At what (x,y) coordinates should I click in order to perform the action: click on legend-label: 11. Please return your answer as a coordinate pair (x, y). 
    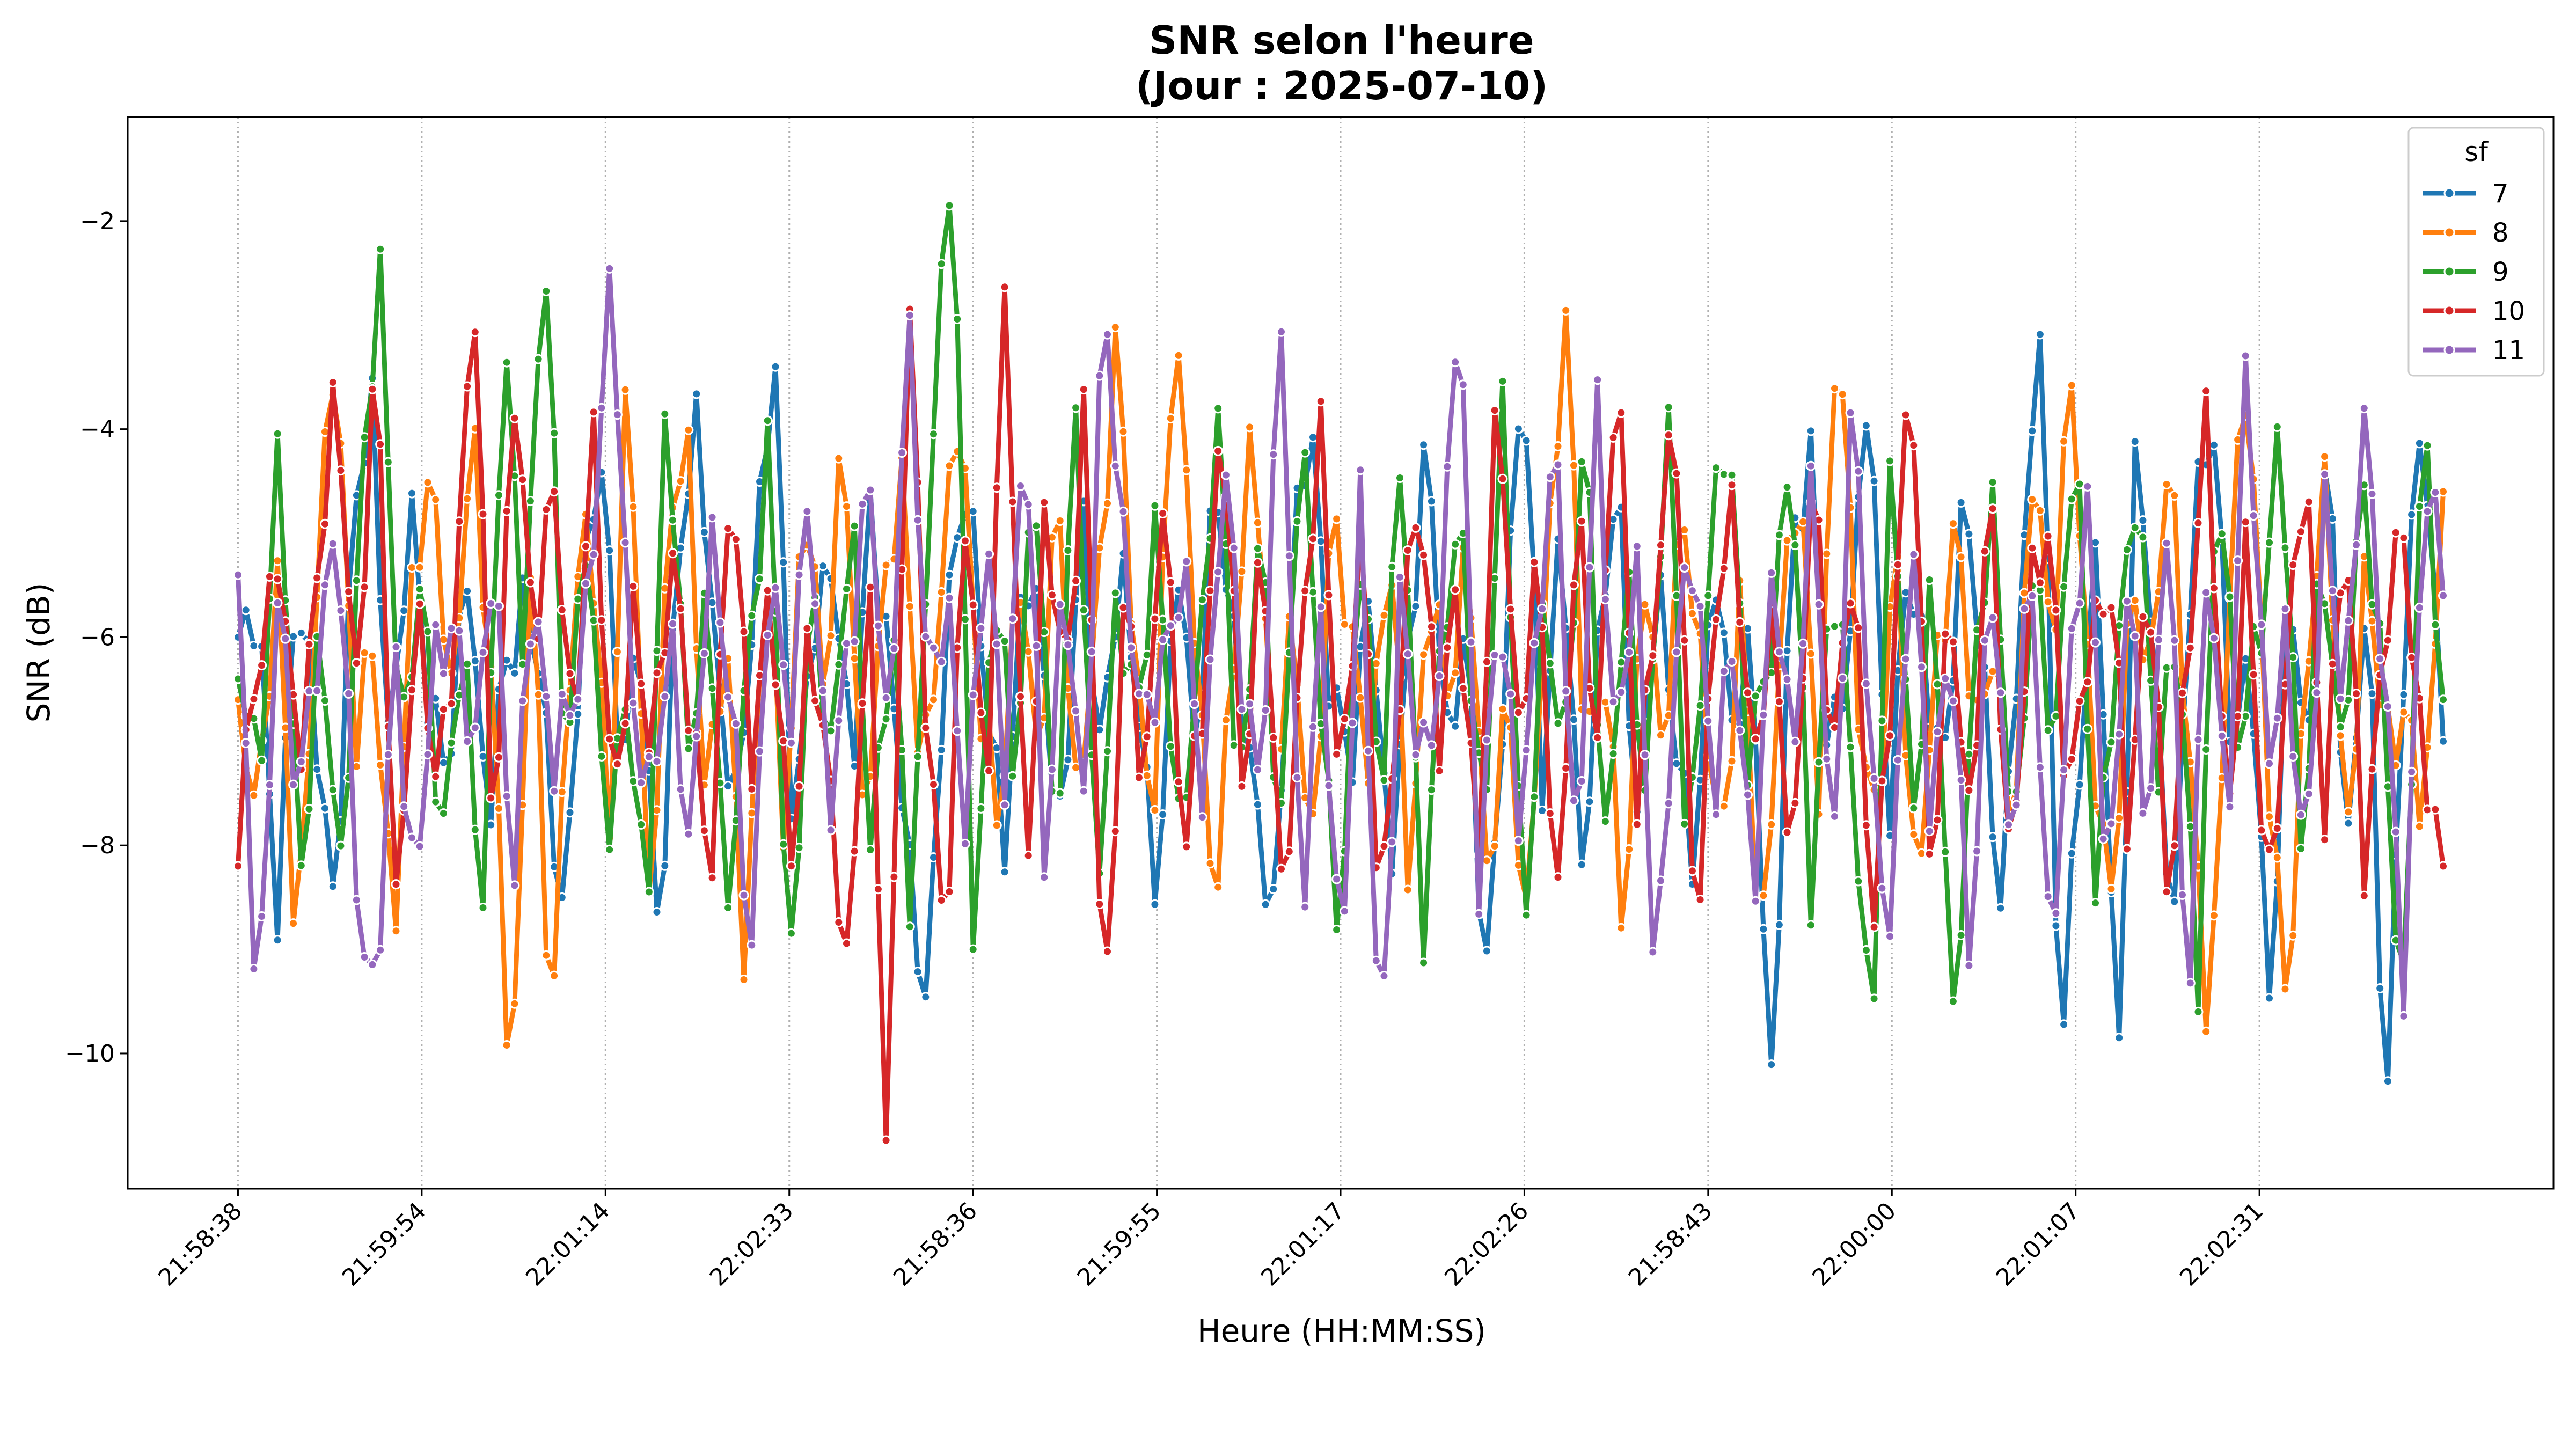
    Looking at the image, I should click on (2508, 350).